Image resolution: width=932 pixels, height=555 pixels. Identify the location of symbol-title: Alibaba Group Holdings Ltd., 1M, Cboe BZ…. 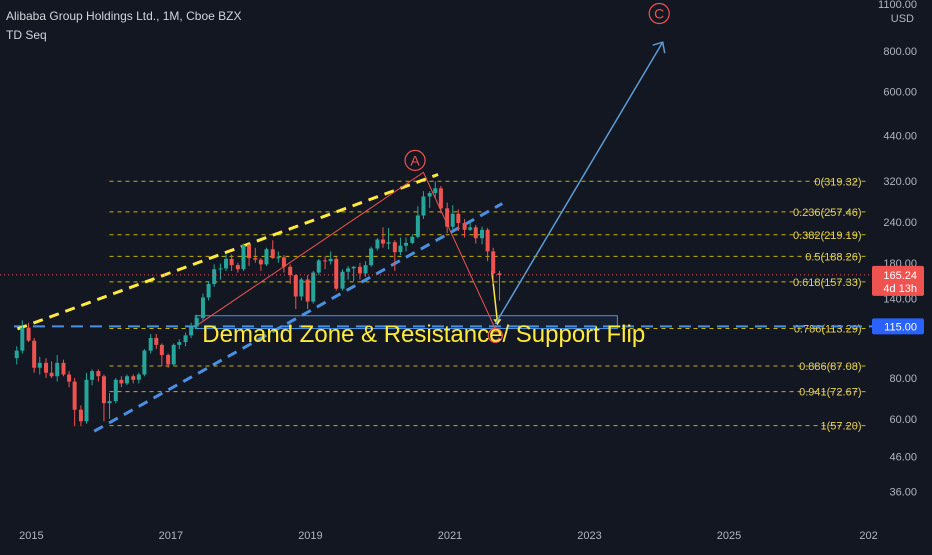
(124, 16).